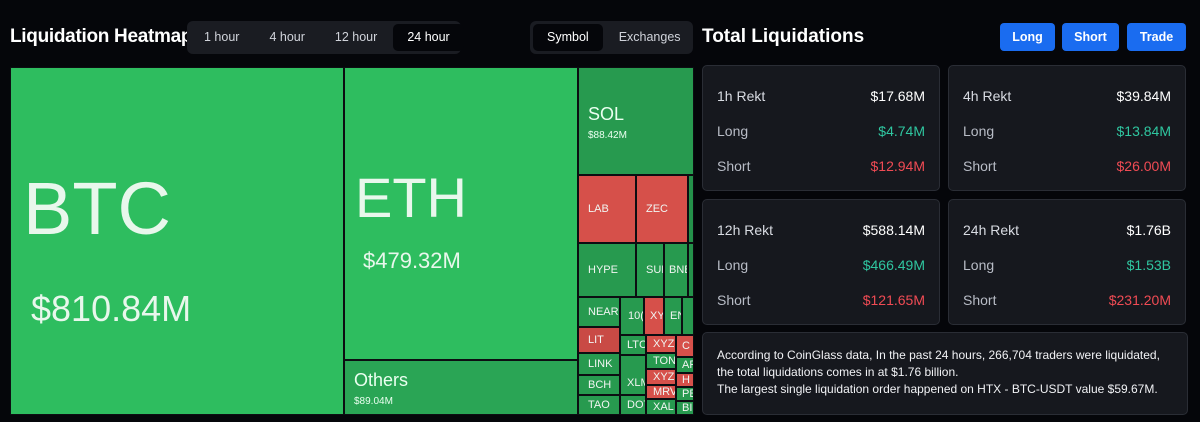 Image resolution: width=1200 pixels, height=422 pixels. I want to click on tile-zec-symbol: ZEC, so click(657, 209).